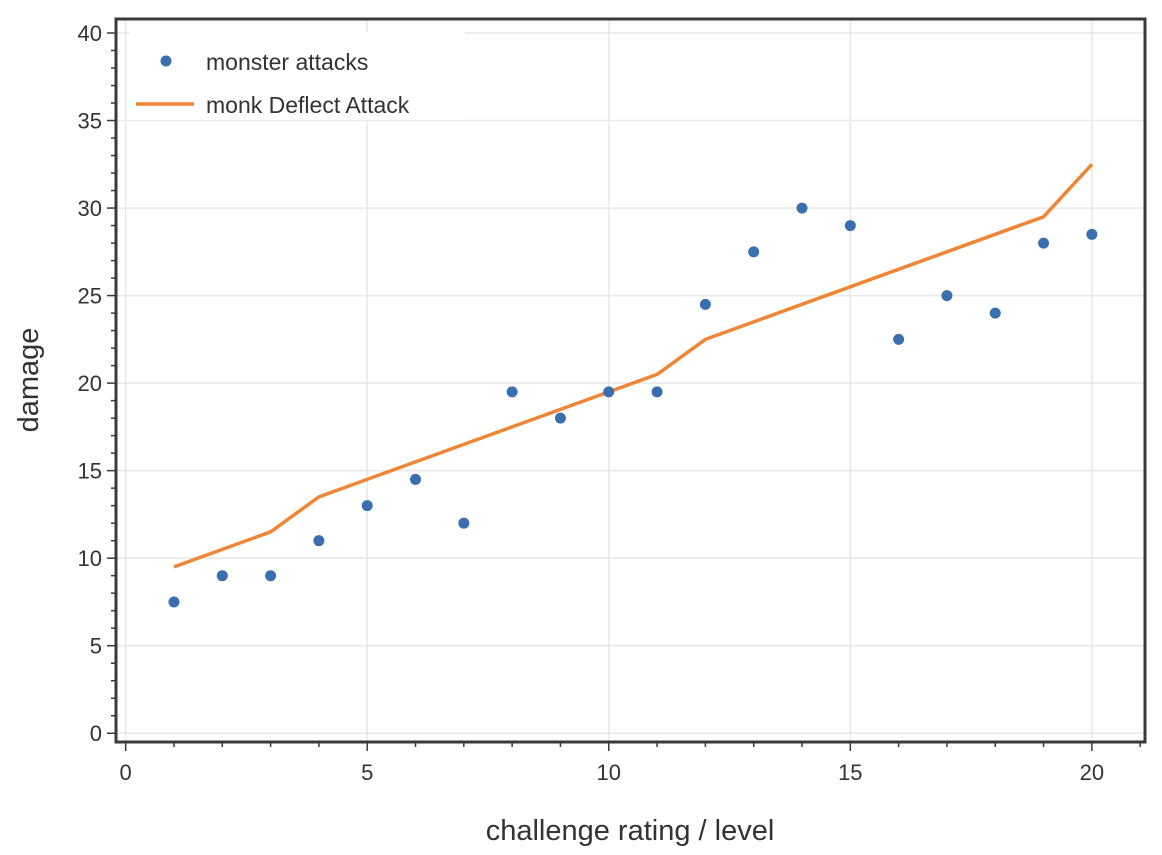 The width and height of the screenshot is (1162, 855). What do you see at coordinates (96, 646) in the screenshot?
I see `y-tick-label: 5` at bounding box center [96, 646].